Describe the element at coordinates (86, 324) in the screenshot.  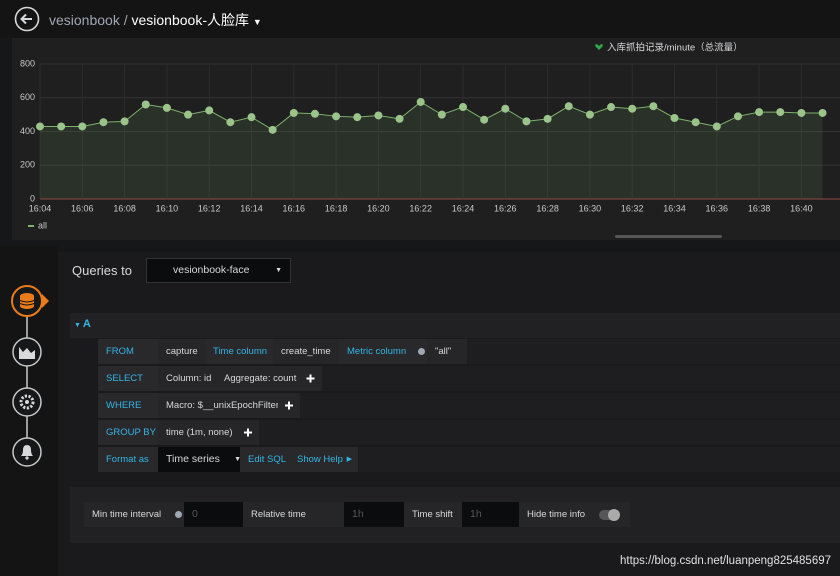
I see `query-ref-name: A` at that location.